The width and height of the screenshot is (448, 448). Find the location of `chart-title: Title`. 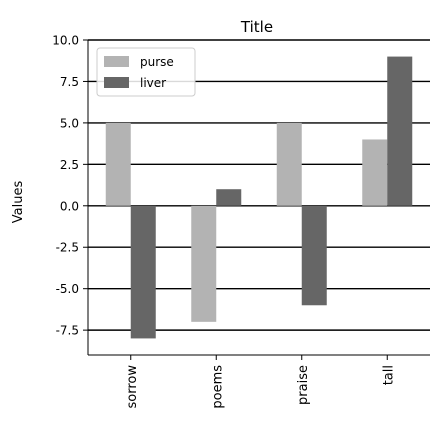

chart-title: Title is located at coordinates (256, 27).